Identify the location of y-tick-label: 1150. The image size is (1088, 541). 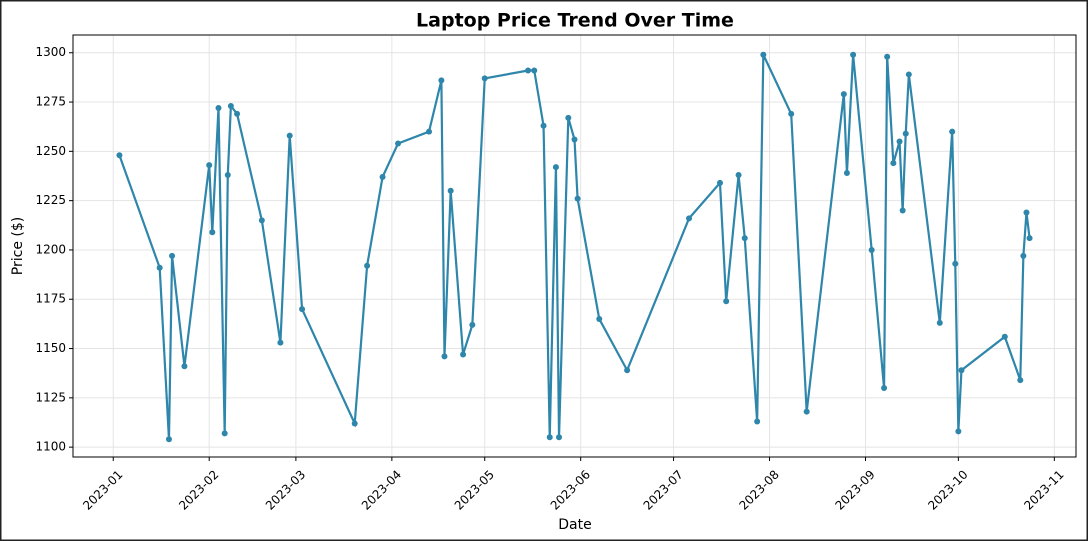
(50, 348).